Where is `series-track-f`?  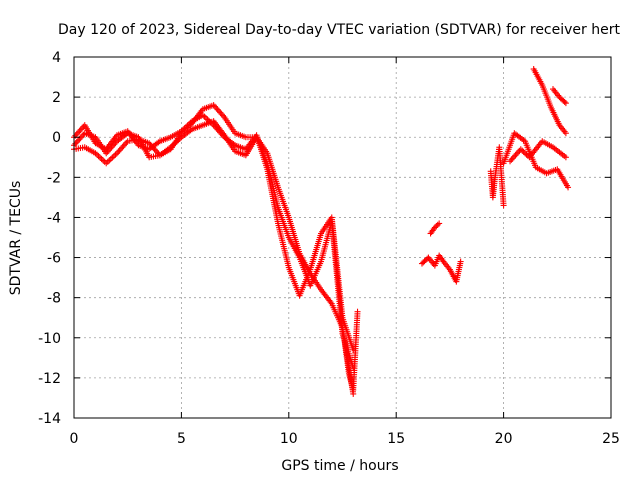 series-track-f is located at coordinates (435, 228).